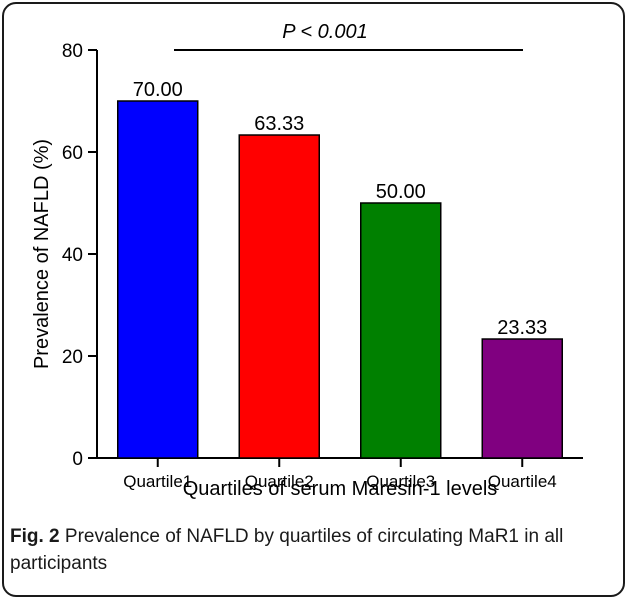 The image size is (627, 599). What do you see at coordinates (35, 536) in the screenshot?
I see `figure-label: Fig. 2` at bounding box center [35, 536].